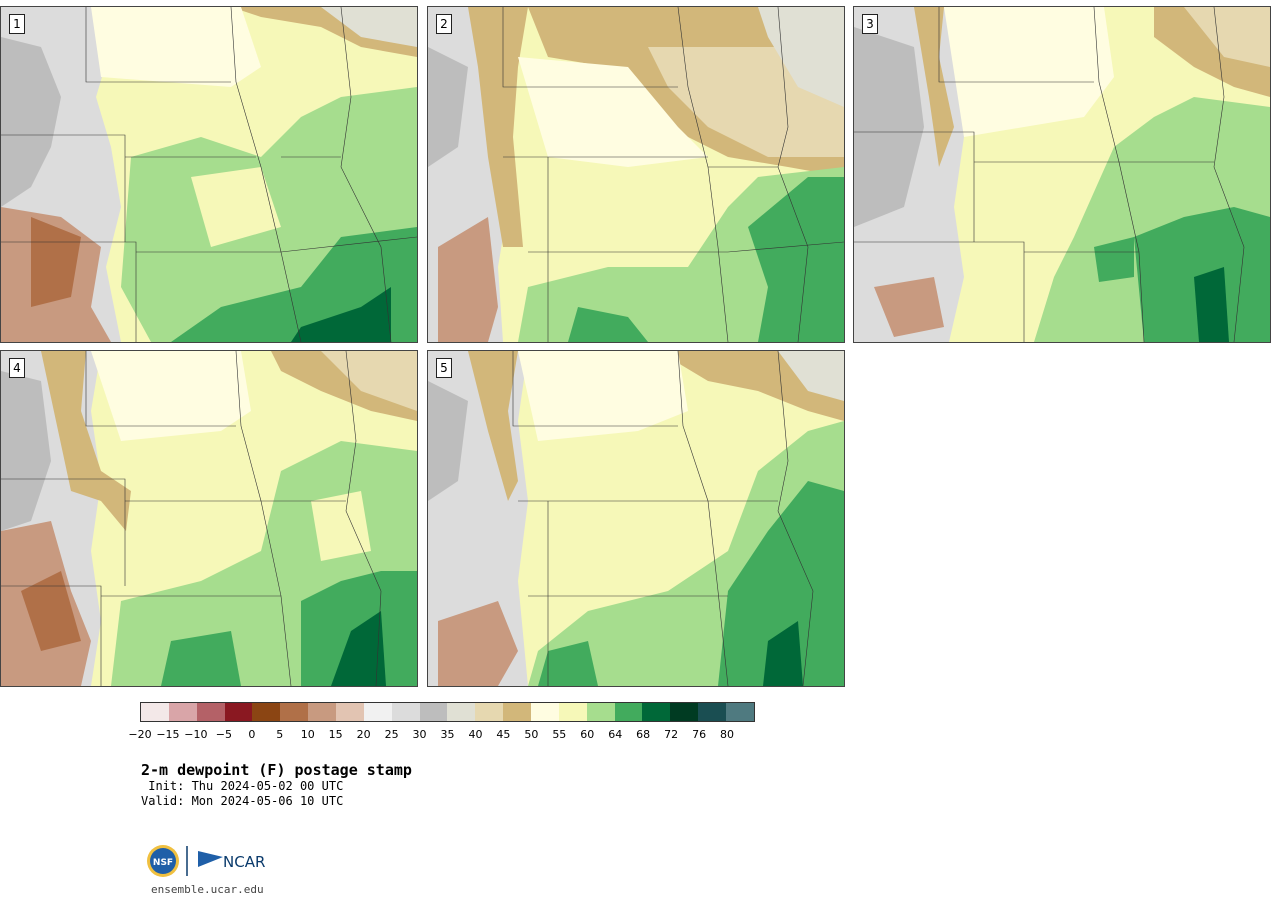  What do you see at coordinates (475, 734) in the screenshot?
I see `colorbar-tick-label: 40` at bounding box center [475, 734].